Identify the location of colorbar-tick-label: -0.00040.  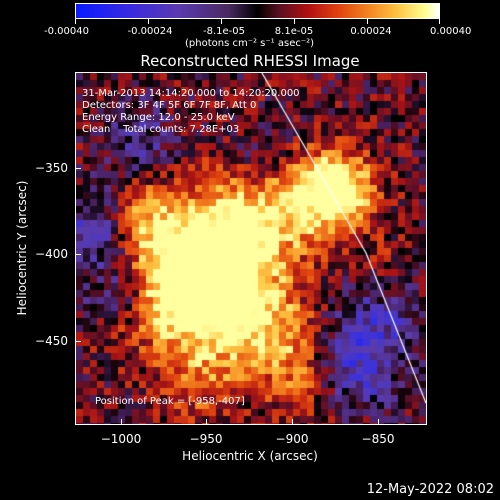
(66, 31).